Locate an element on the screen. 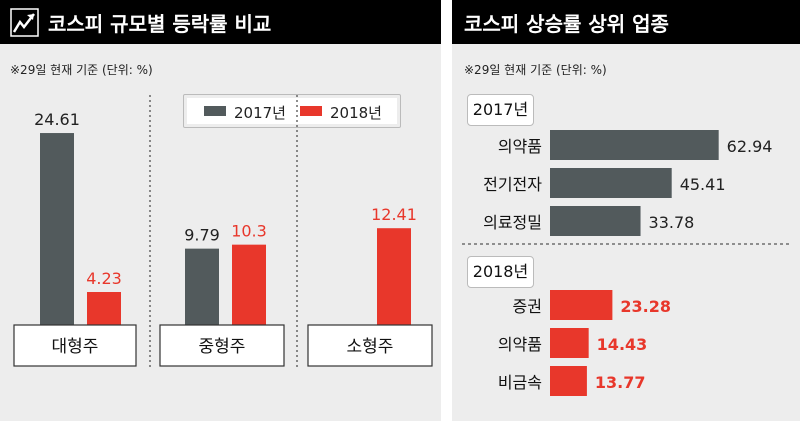  bar-대형주-2018년 is located at coordinates (104, 308).